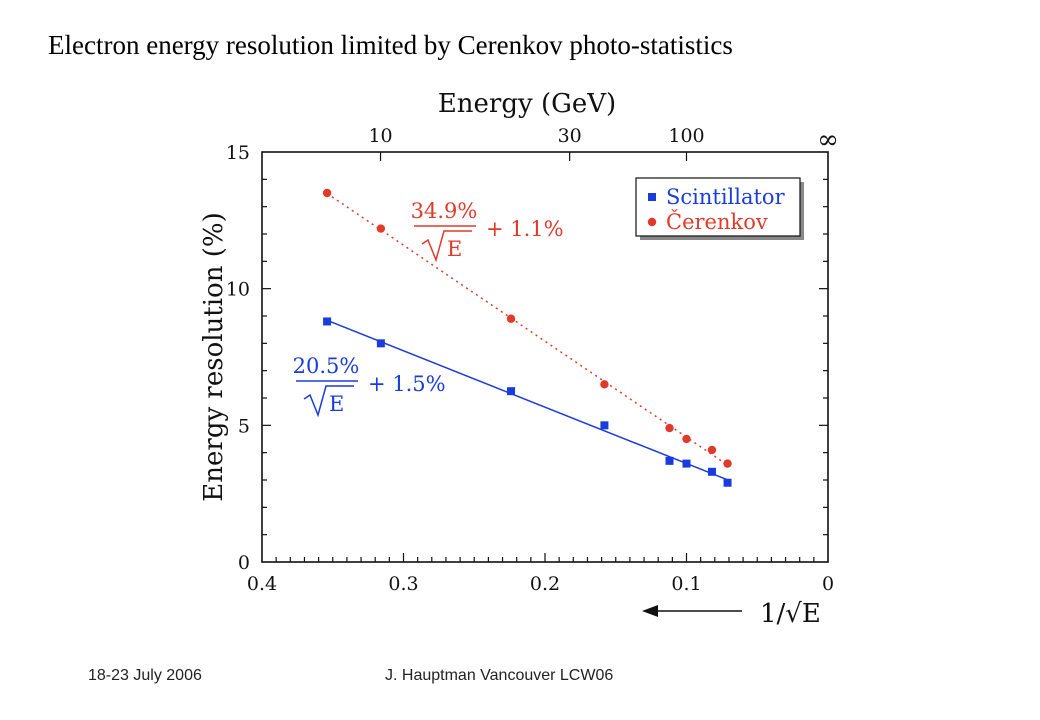 The width and height of the screenshot is (1040, 720). I want to click on fit-constant-term: + 1.5%, so click(407, 384).